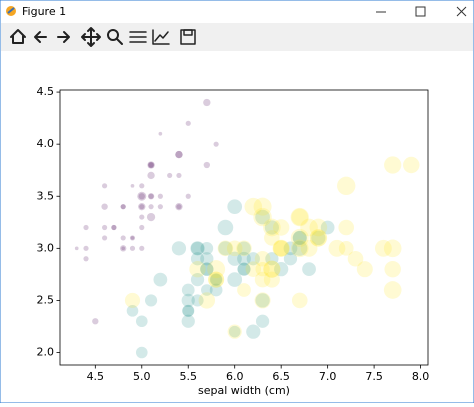  I want to click on save-button, so click(188, 37).